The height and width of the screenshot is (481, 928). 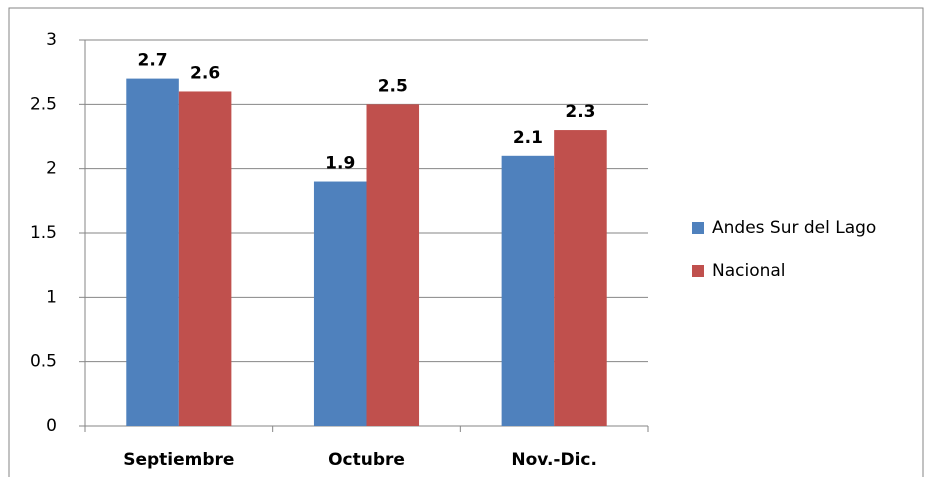 What do you see at coordinates (528, 138) in the screenshot?
I see `value-label: 2.1` at bounding box center [528, 138].